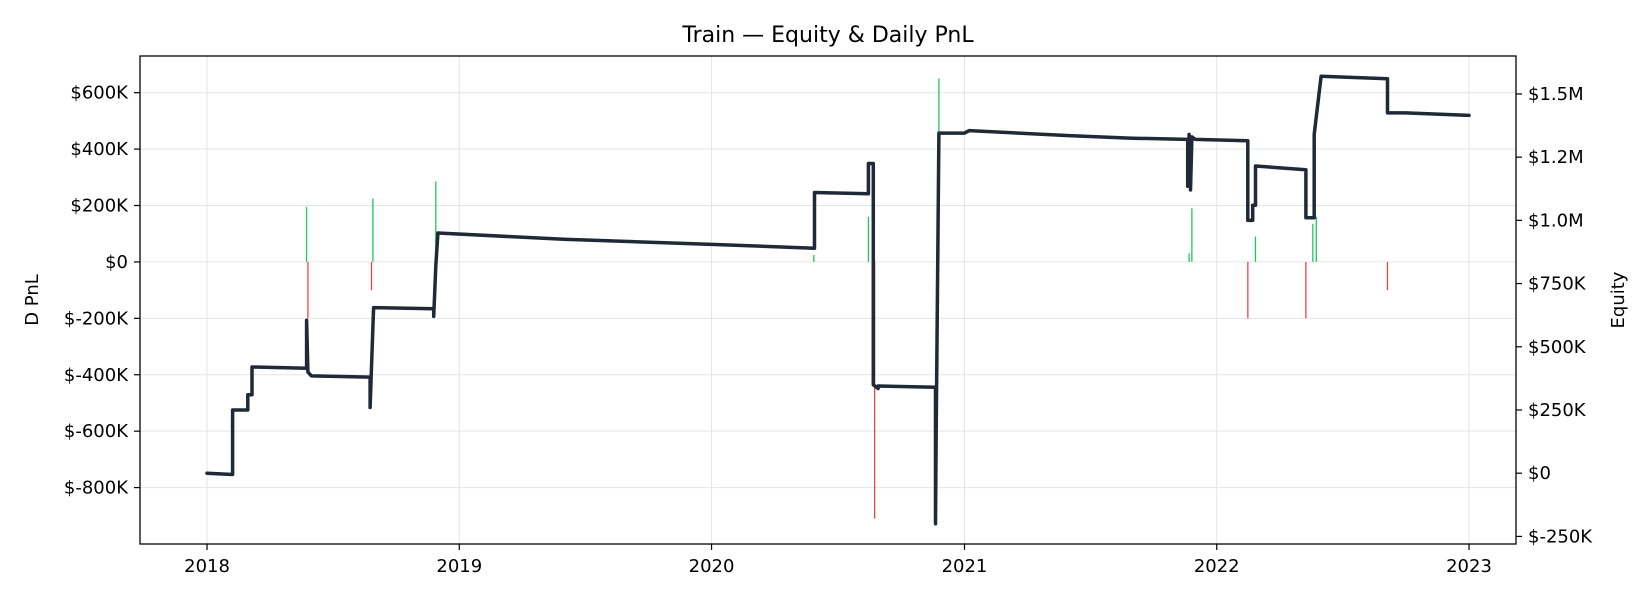  I want to click on left-tick-label: $-600K, so click(96, 431).